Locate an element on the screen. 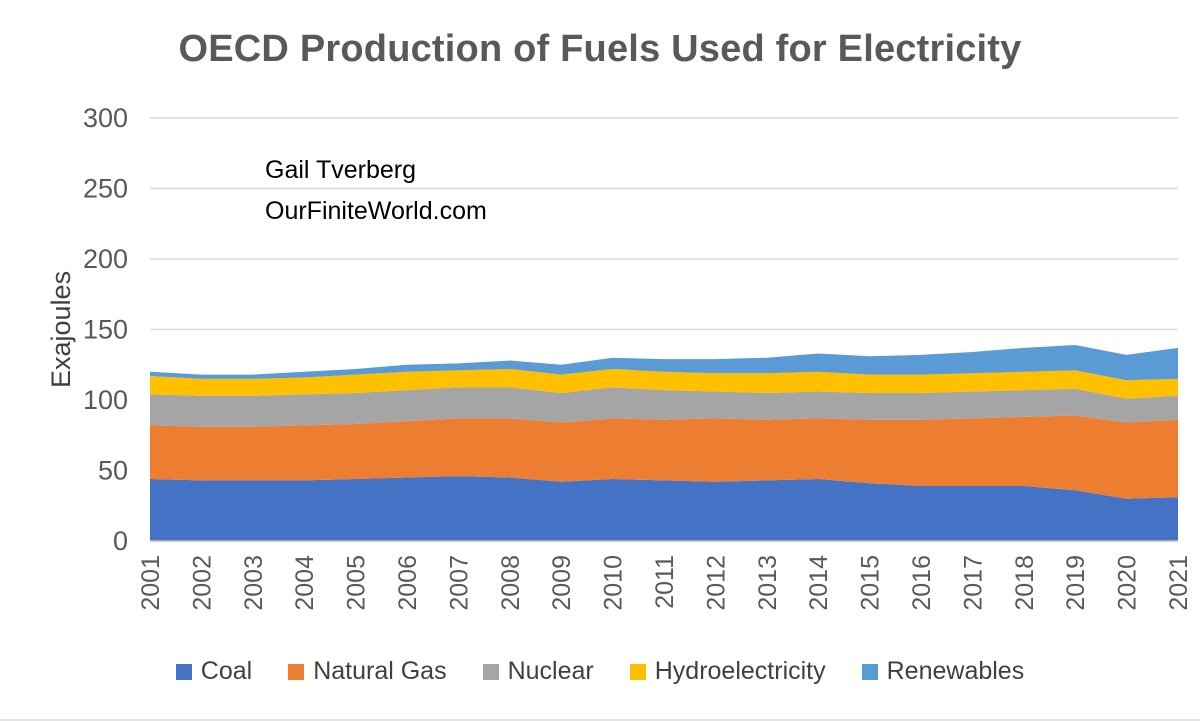  x-tick-label: 2011 is located at coordinates (665, 582).